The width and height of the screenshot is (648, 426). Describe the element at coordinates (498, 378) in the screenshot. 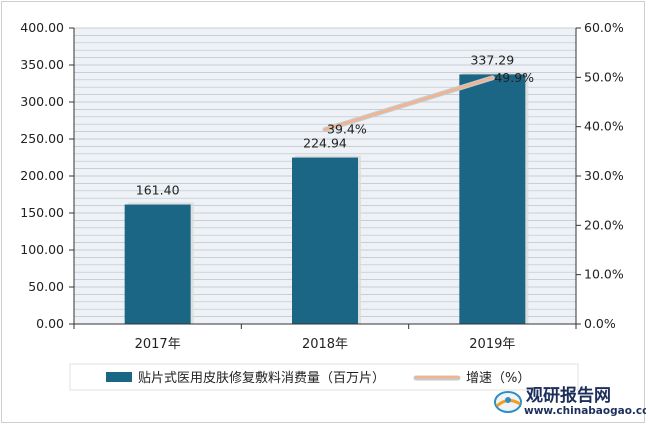

I see `legend-line-label: 增速（%）` at that location.